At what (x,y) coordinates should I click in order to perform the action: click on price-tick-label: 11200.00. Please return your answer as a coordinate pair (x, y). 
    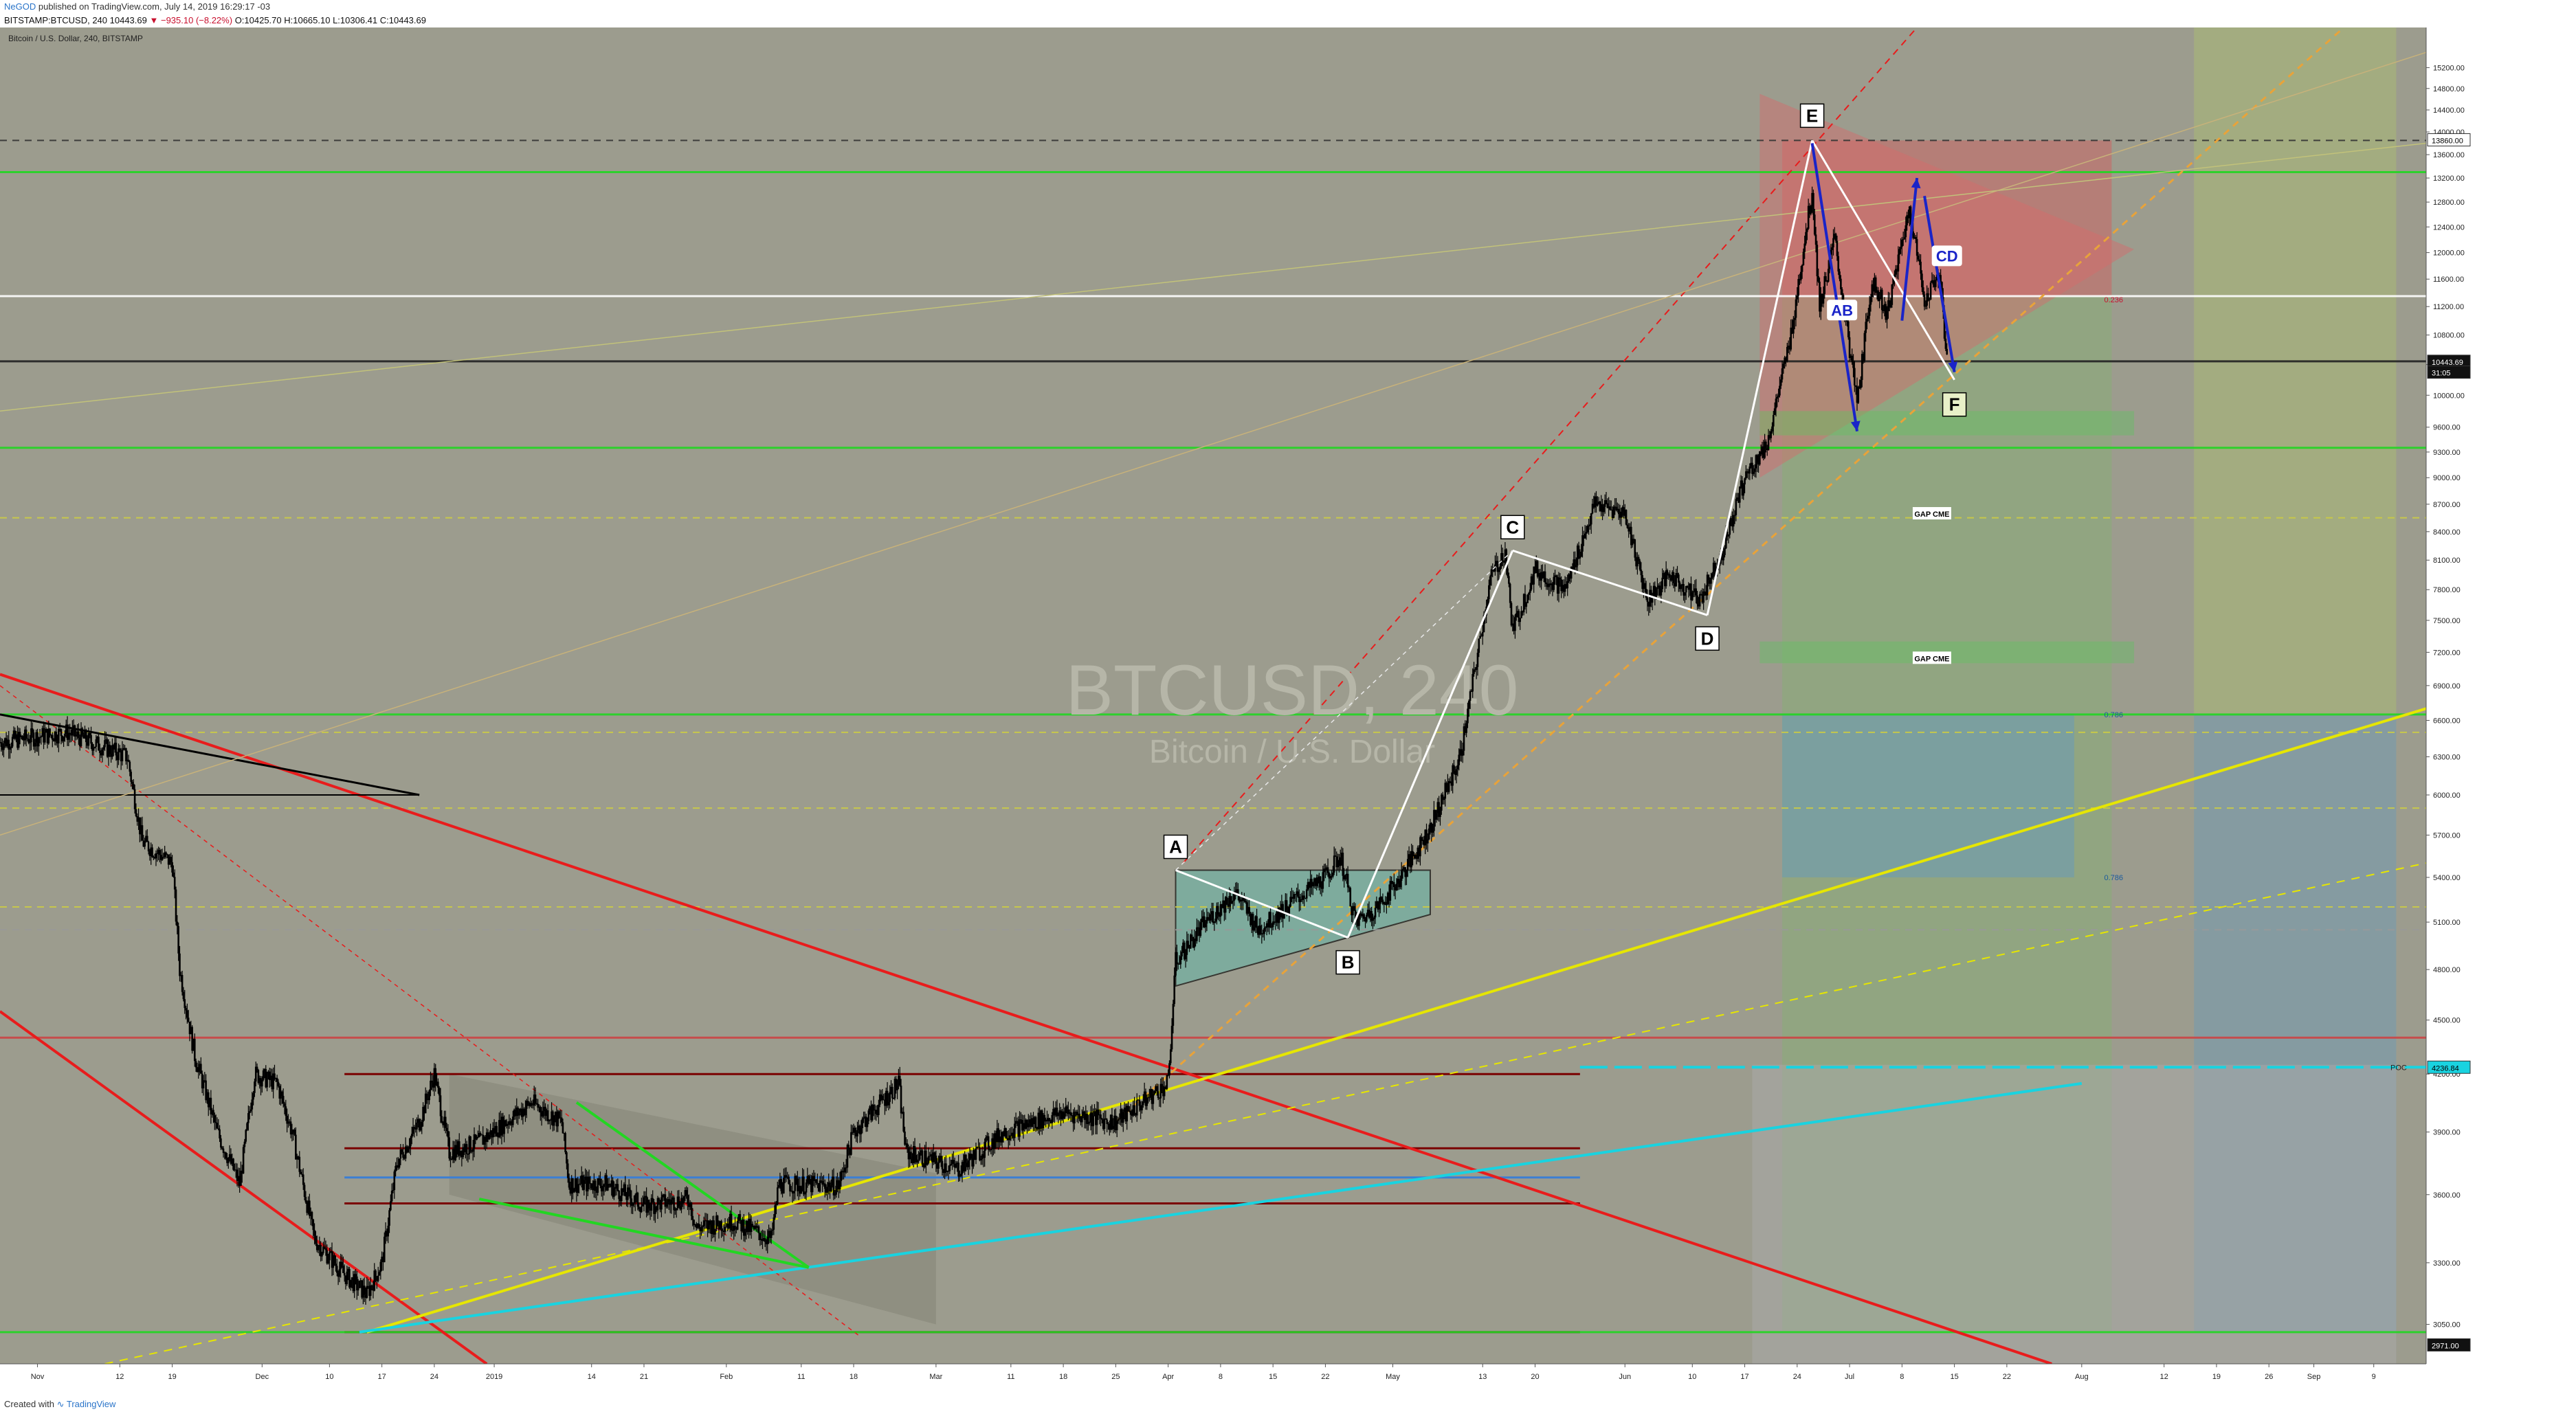
    Looking at the image, I should click on (2448, 307).